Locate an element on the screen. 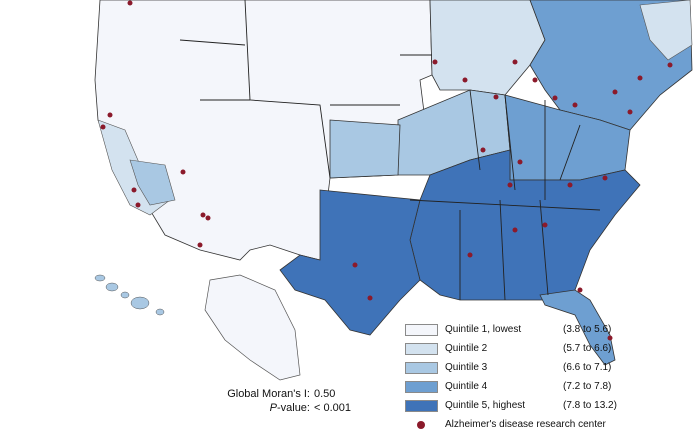 The image size is (700, 436). p-value-label: P-value: is located at coordinates (290, 408).